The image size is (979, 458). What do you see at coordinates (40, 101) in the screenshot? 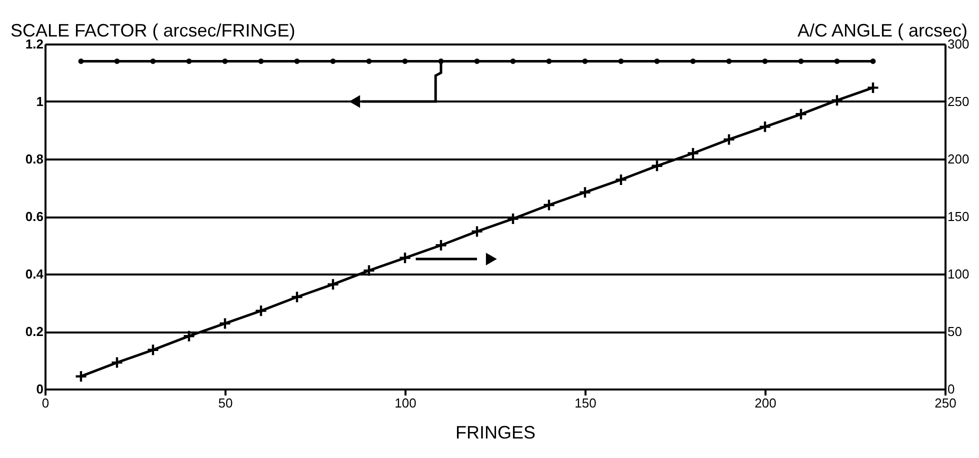
I see `y-tick-label: 1` at bounding box center [40, 101].